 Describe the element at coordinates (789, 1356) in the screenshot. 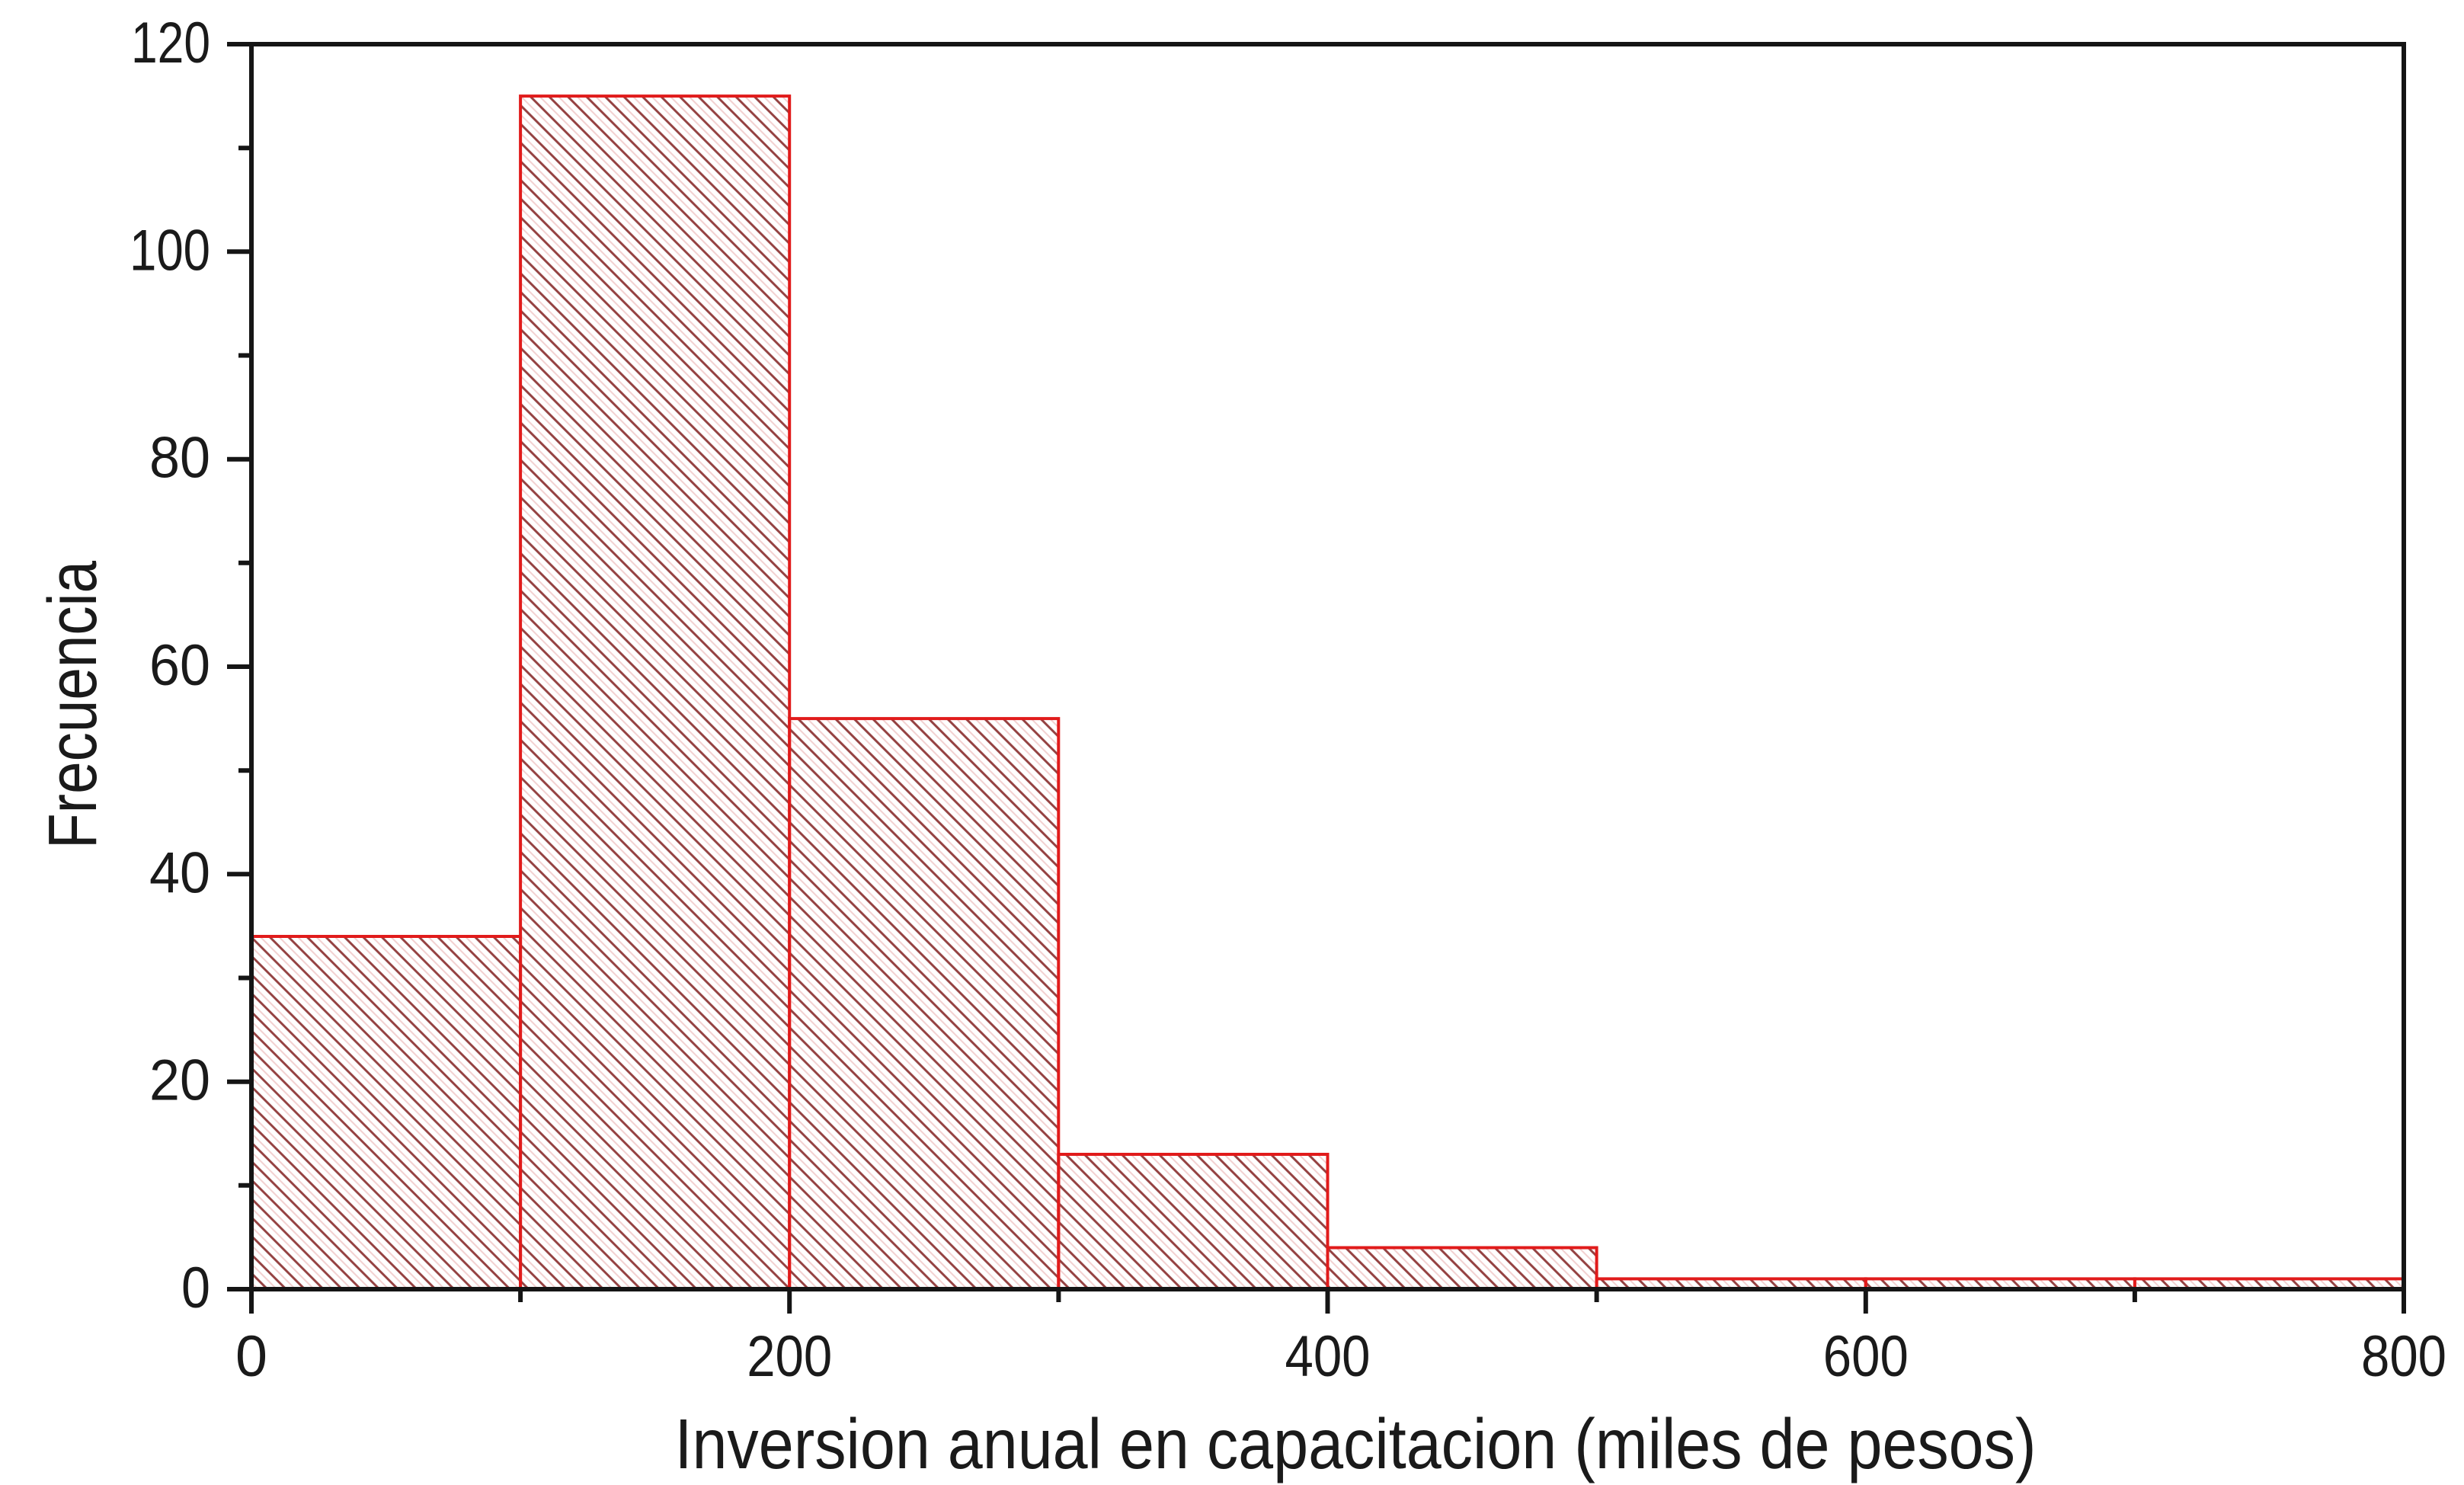

I see `svg-text: 200` at that location.